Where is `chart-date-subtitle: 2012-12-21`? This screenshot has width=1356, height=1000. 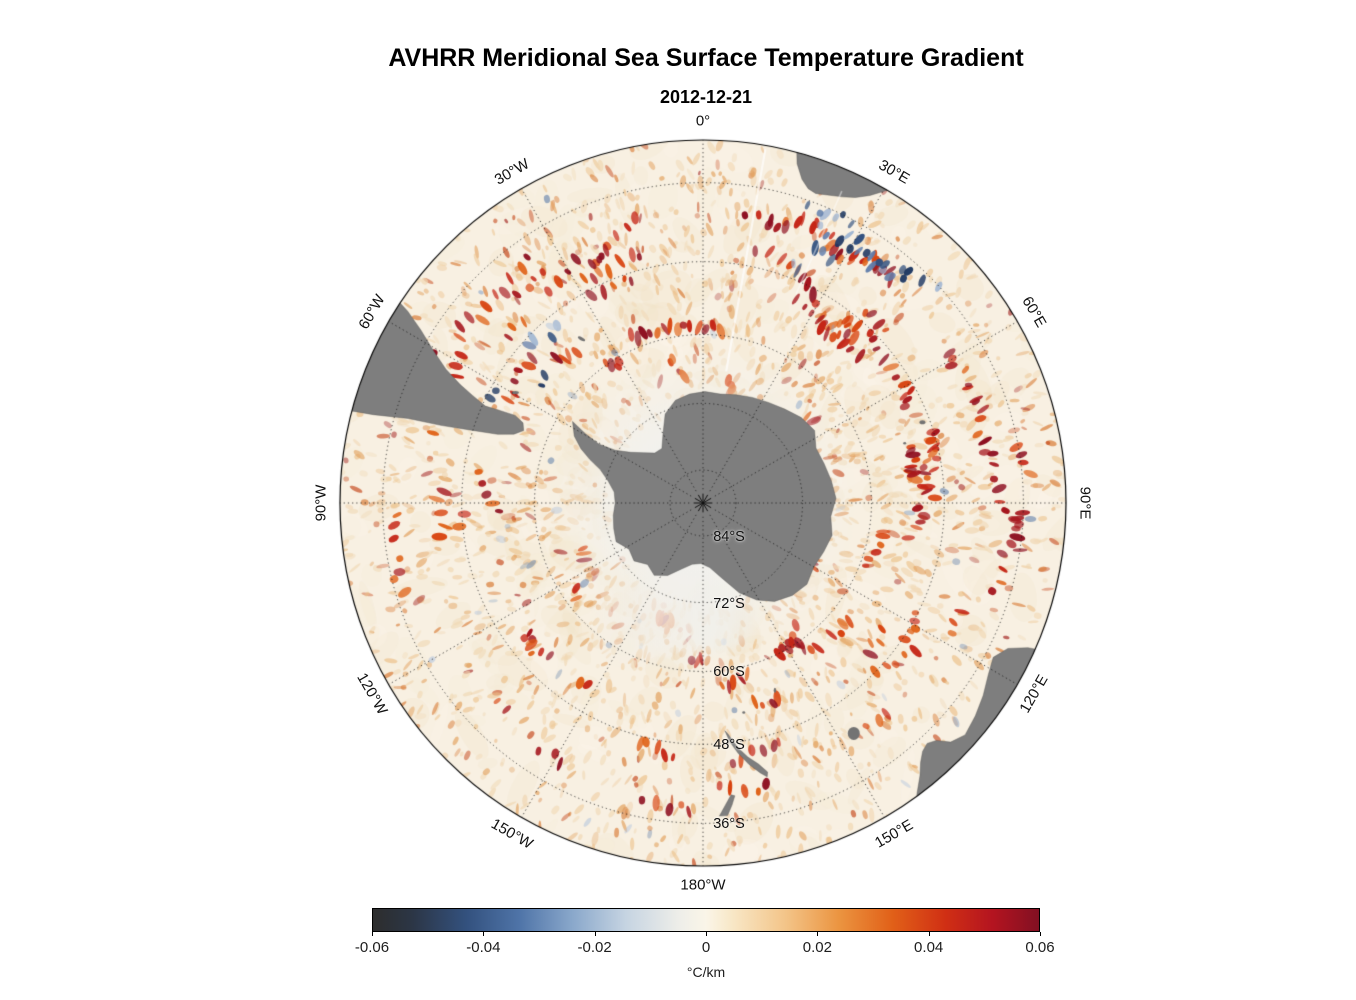 chart-date-subtitle: 2012-12-21 is located at coordinates (706, 97).